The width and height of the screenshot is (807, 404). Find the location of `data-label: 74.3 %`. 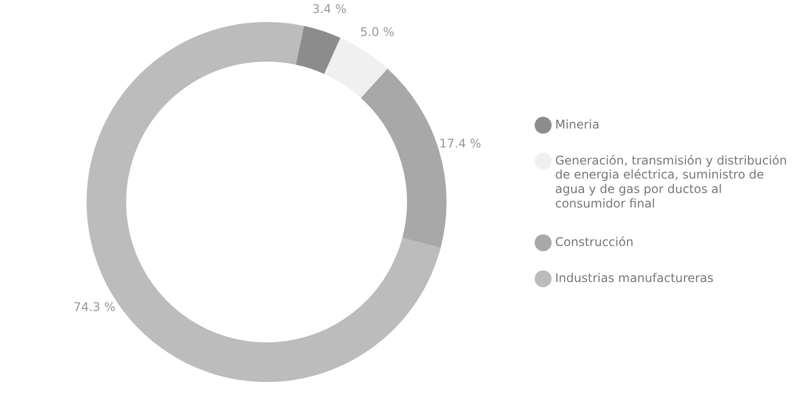

data-label: 74.3 % is located at coordinates (95, 307).